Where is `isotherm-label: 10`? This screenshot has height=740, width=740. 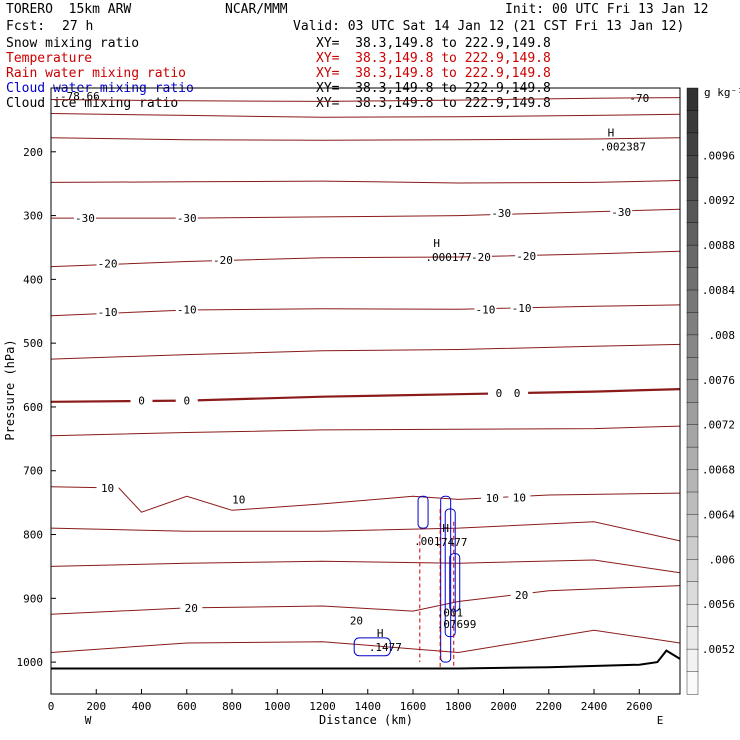
isotherm-label: 10 is located at coordinates (107, 488).